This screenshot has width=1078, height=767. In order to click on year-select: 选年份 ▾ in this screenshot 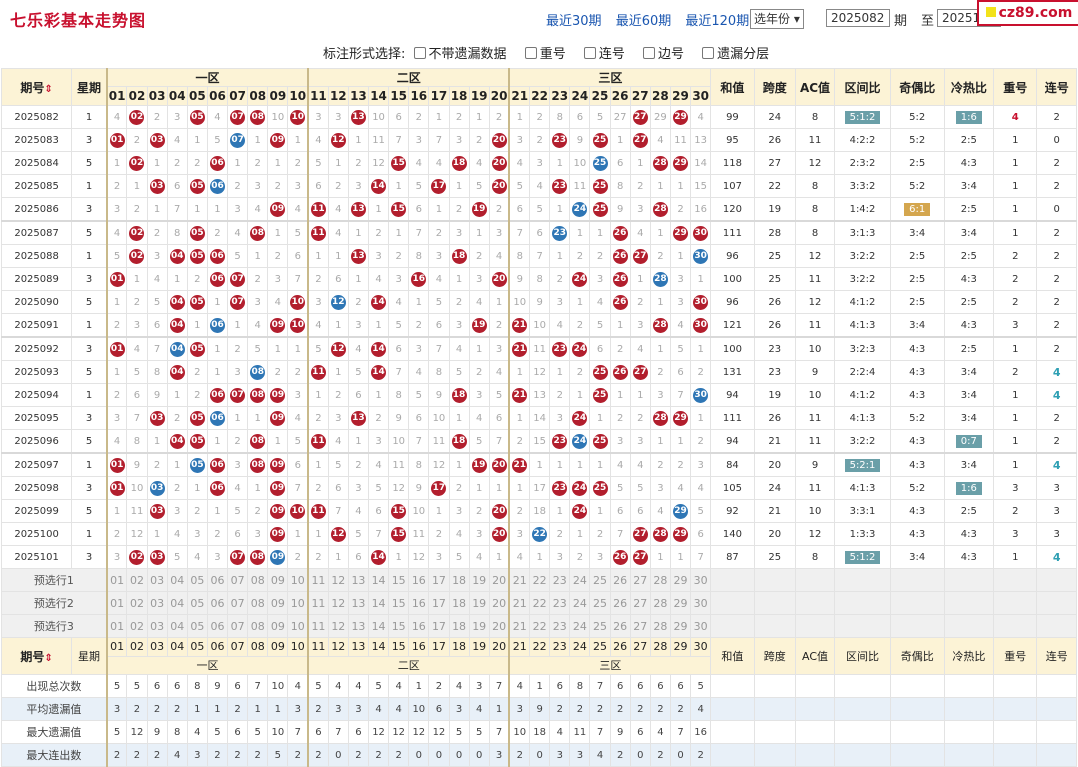, I will do `click(777, 19)`.